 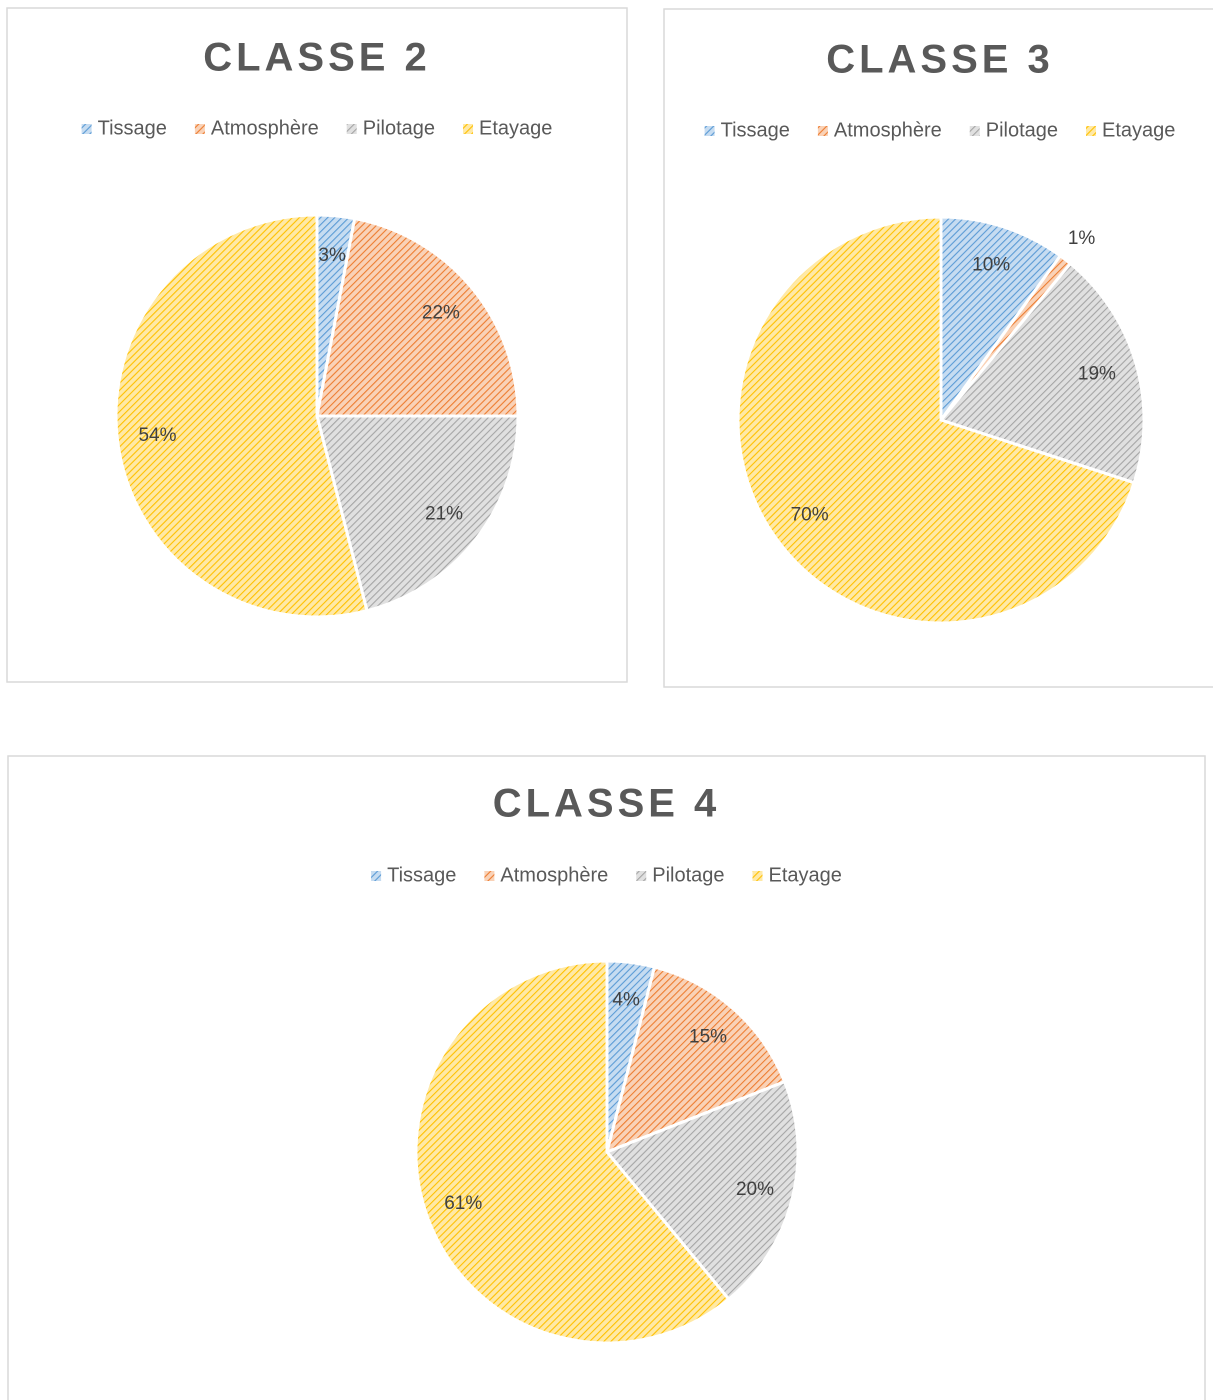 What do you see at coordinates (708, 1036) in the screenshot?
I see `data-label: 15%` at bounding box center [708, 1036].